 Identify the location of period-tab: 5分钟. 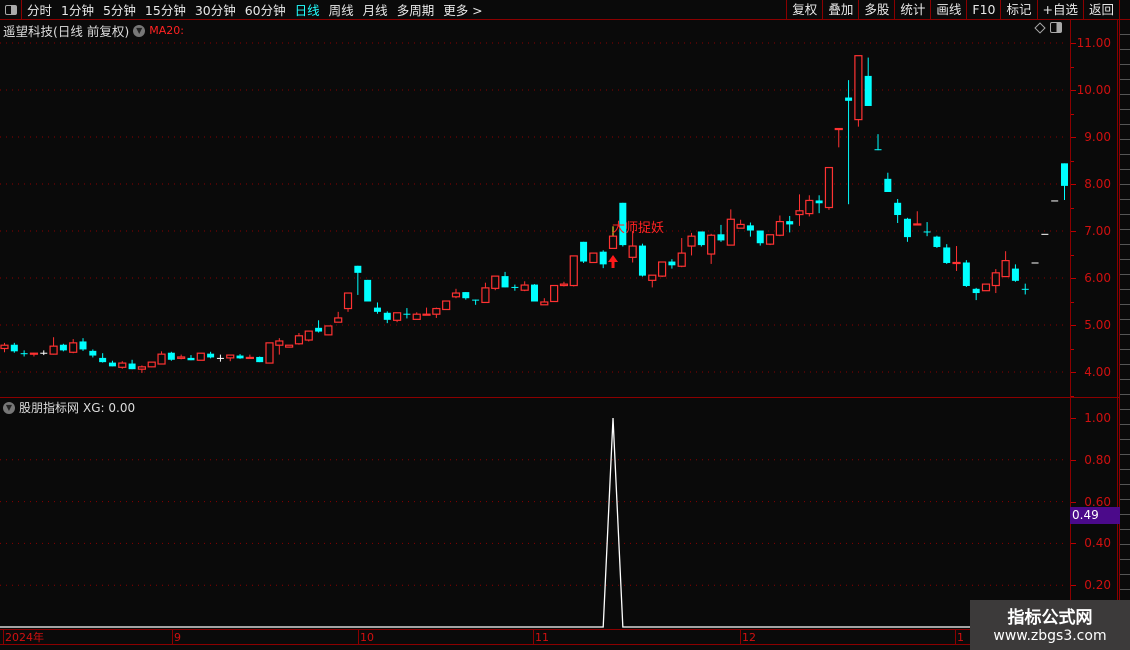
(119, 10).